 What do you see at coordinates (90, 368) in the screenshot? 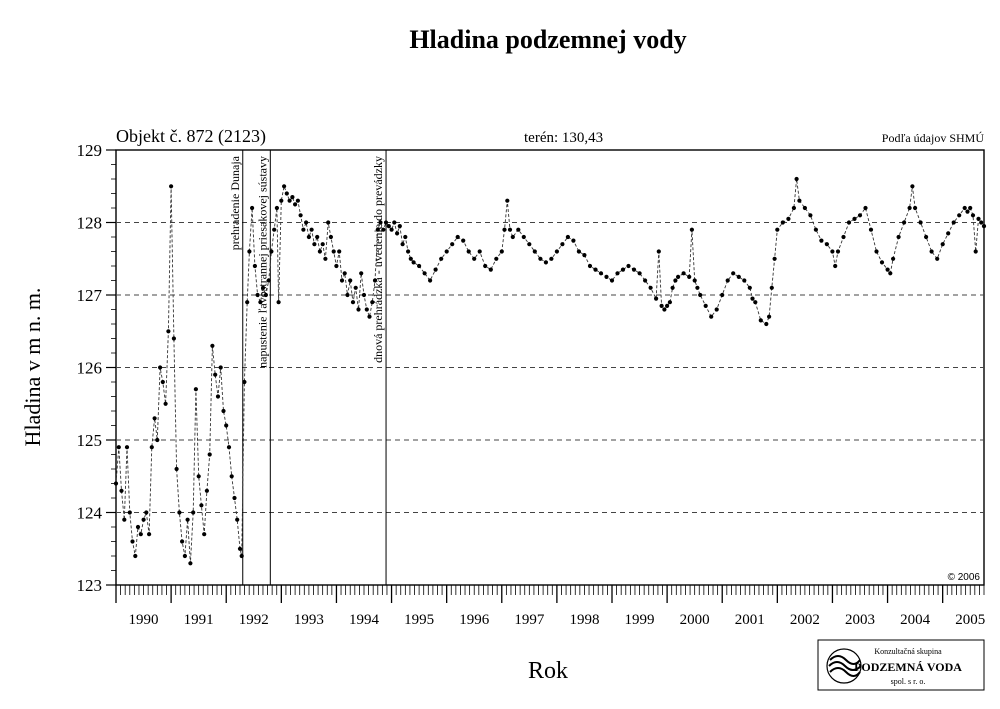
I see `y-tick-label: 126` at bounding box center [90, 368].